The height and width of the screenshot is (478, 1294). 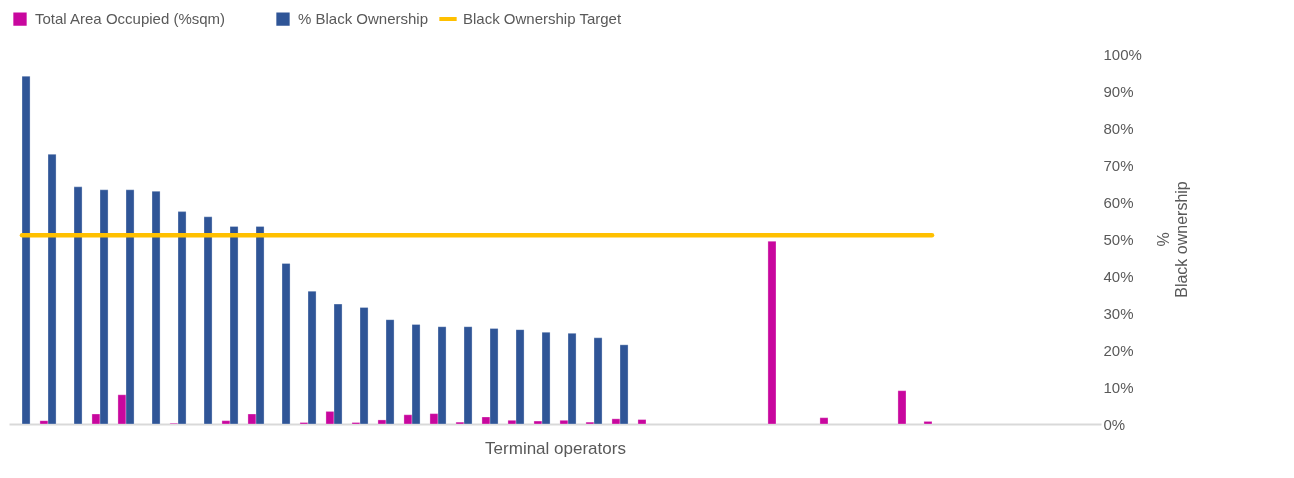 What do you see at coordinates (1172, 239) in the screenshot?
I see `y-axis-title: % Black ownership` at bounding box center [1172, 239].